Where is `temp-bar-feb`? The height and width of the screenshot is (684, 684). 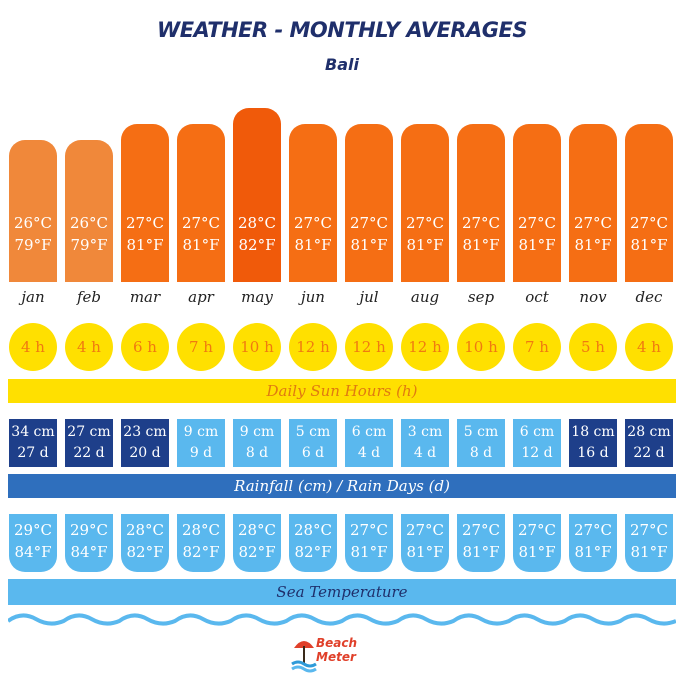
temp-bar-feb is located at coordinates (89, 211).